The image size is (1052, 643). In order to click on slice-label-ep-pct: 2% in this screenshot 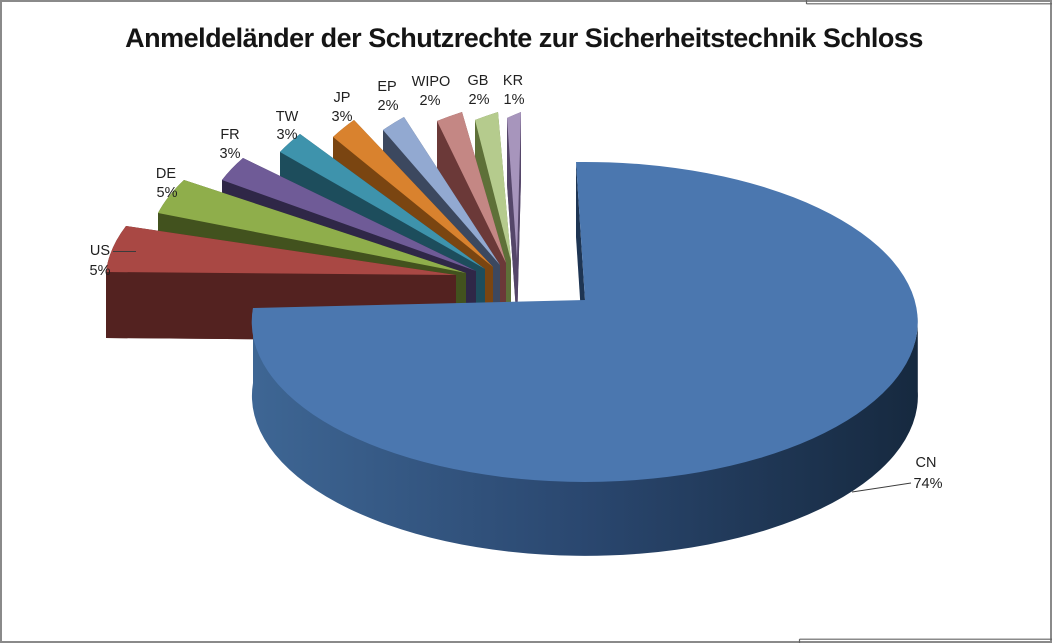, I will do `click(388, 106)`.